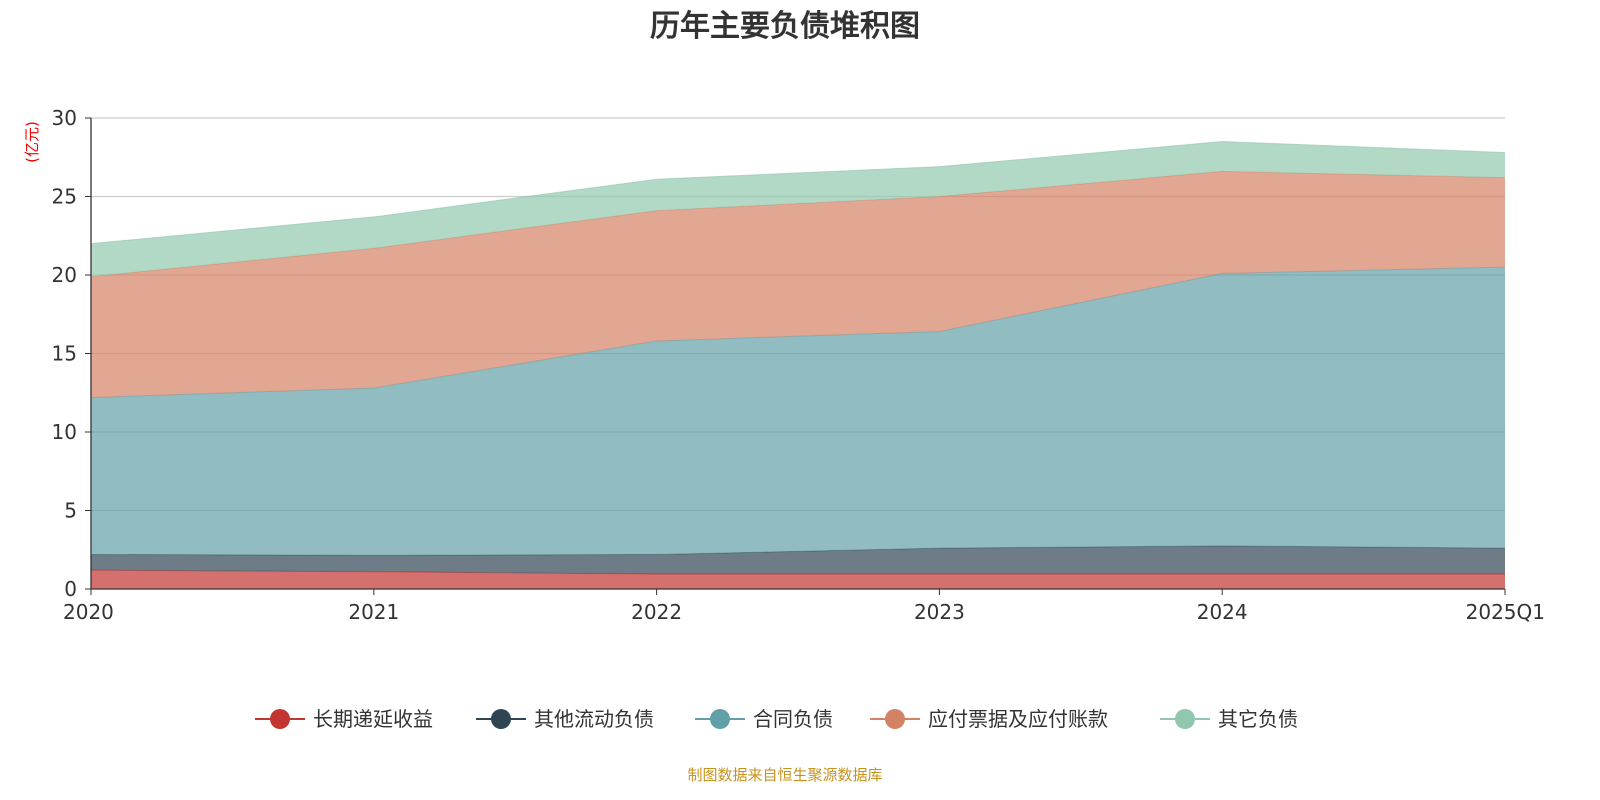  Describe the element at coordinates (785, 26) in the screenshot. I see `chart-title: 历年主要负债堆积图` at that location.